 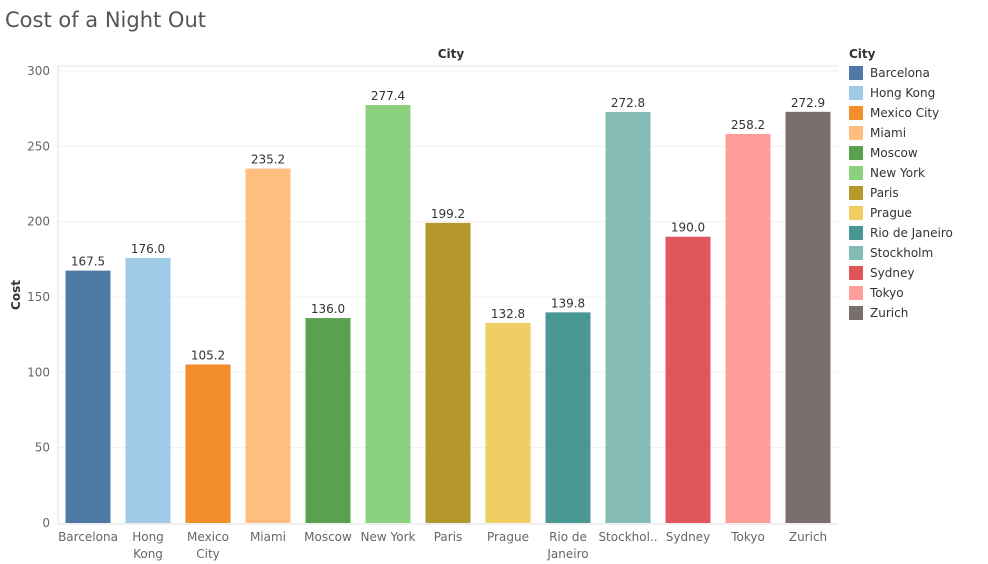 I want to click on y-tick-label: 100, so click(x=38, y=372).